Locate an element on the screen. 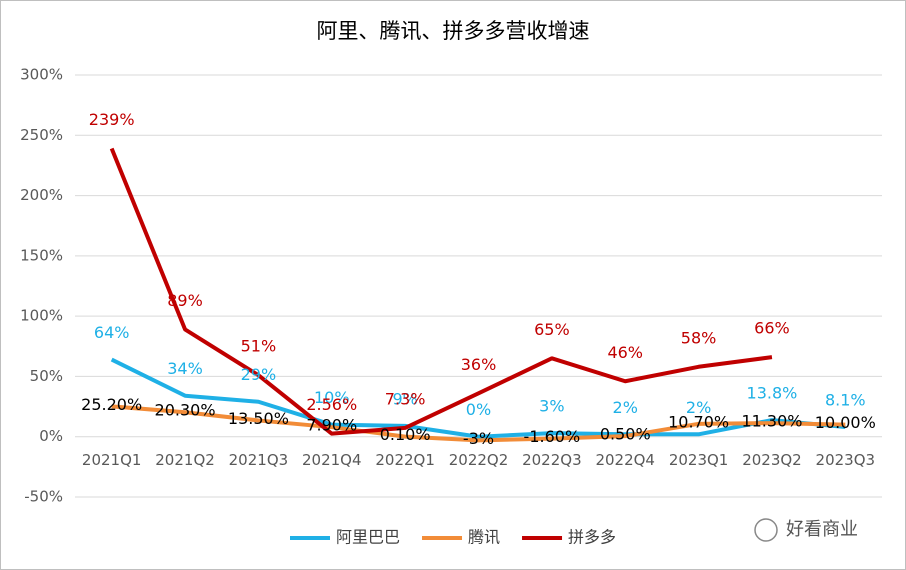 Image resolution: width=906 pixels, height=570 pixels. data-label: 2.56% is located at coordinates (331, 404).